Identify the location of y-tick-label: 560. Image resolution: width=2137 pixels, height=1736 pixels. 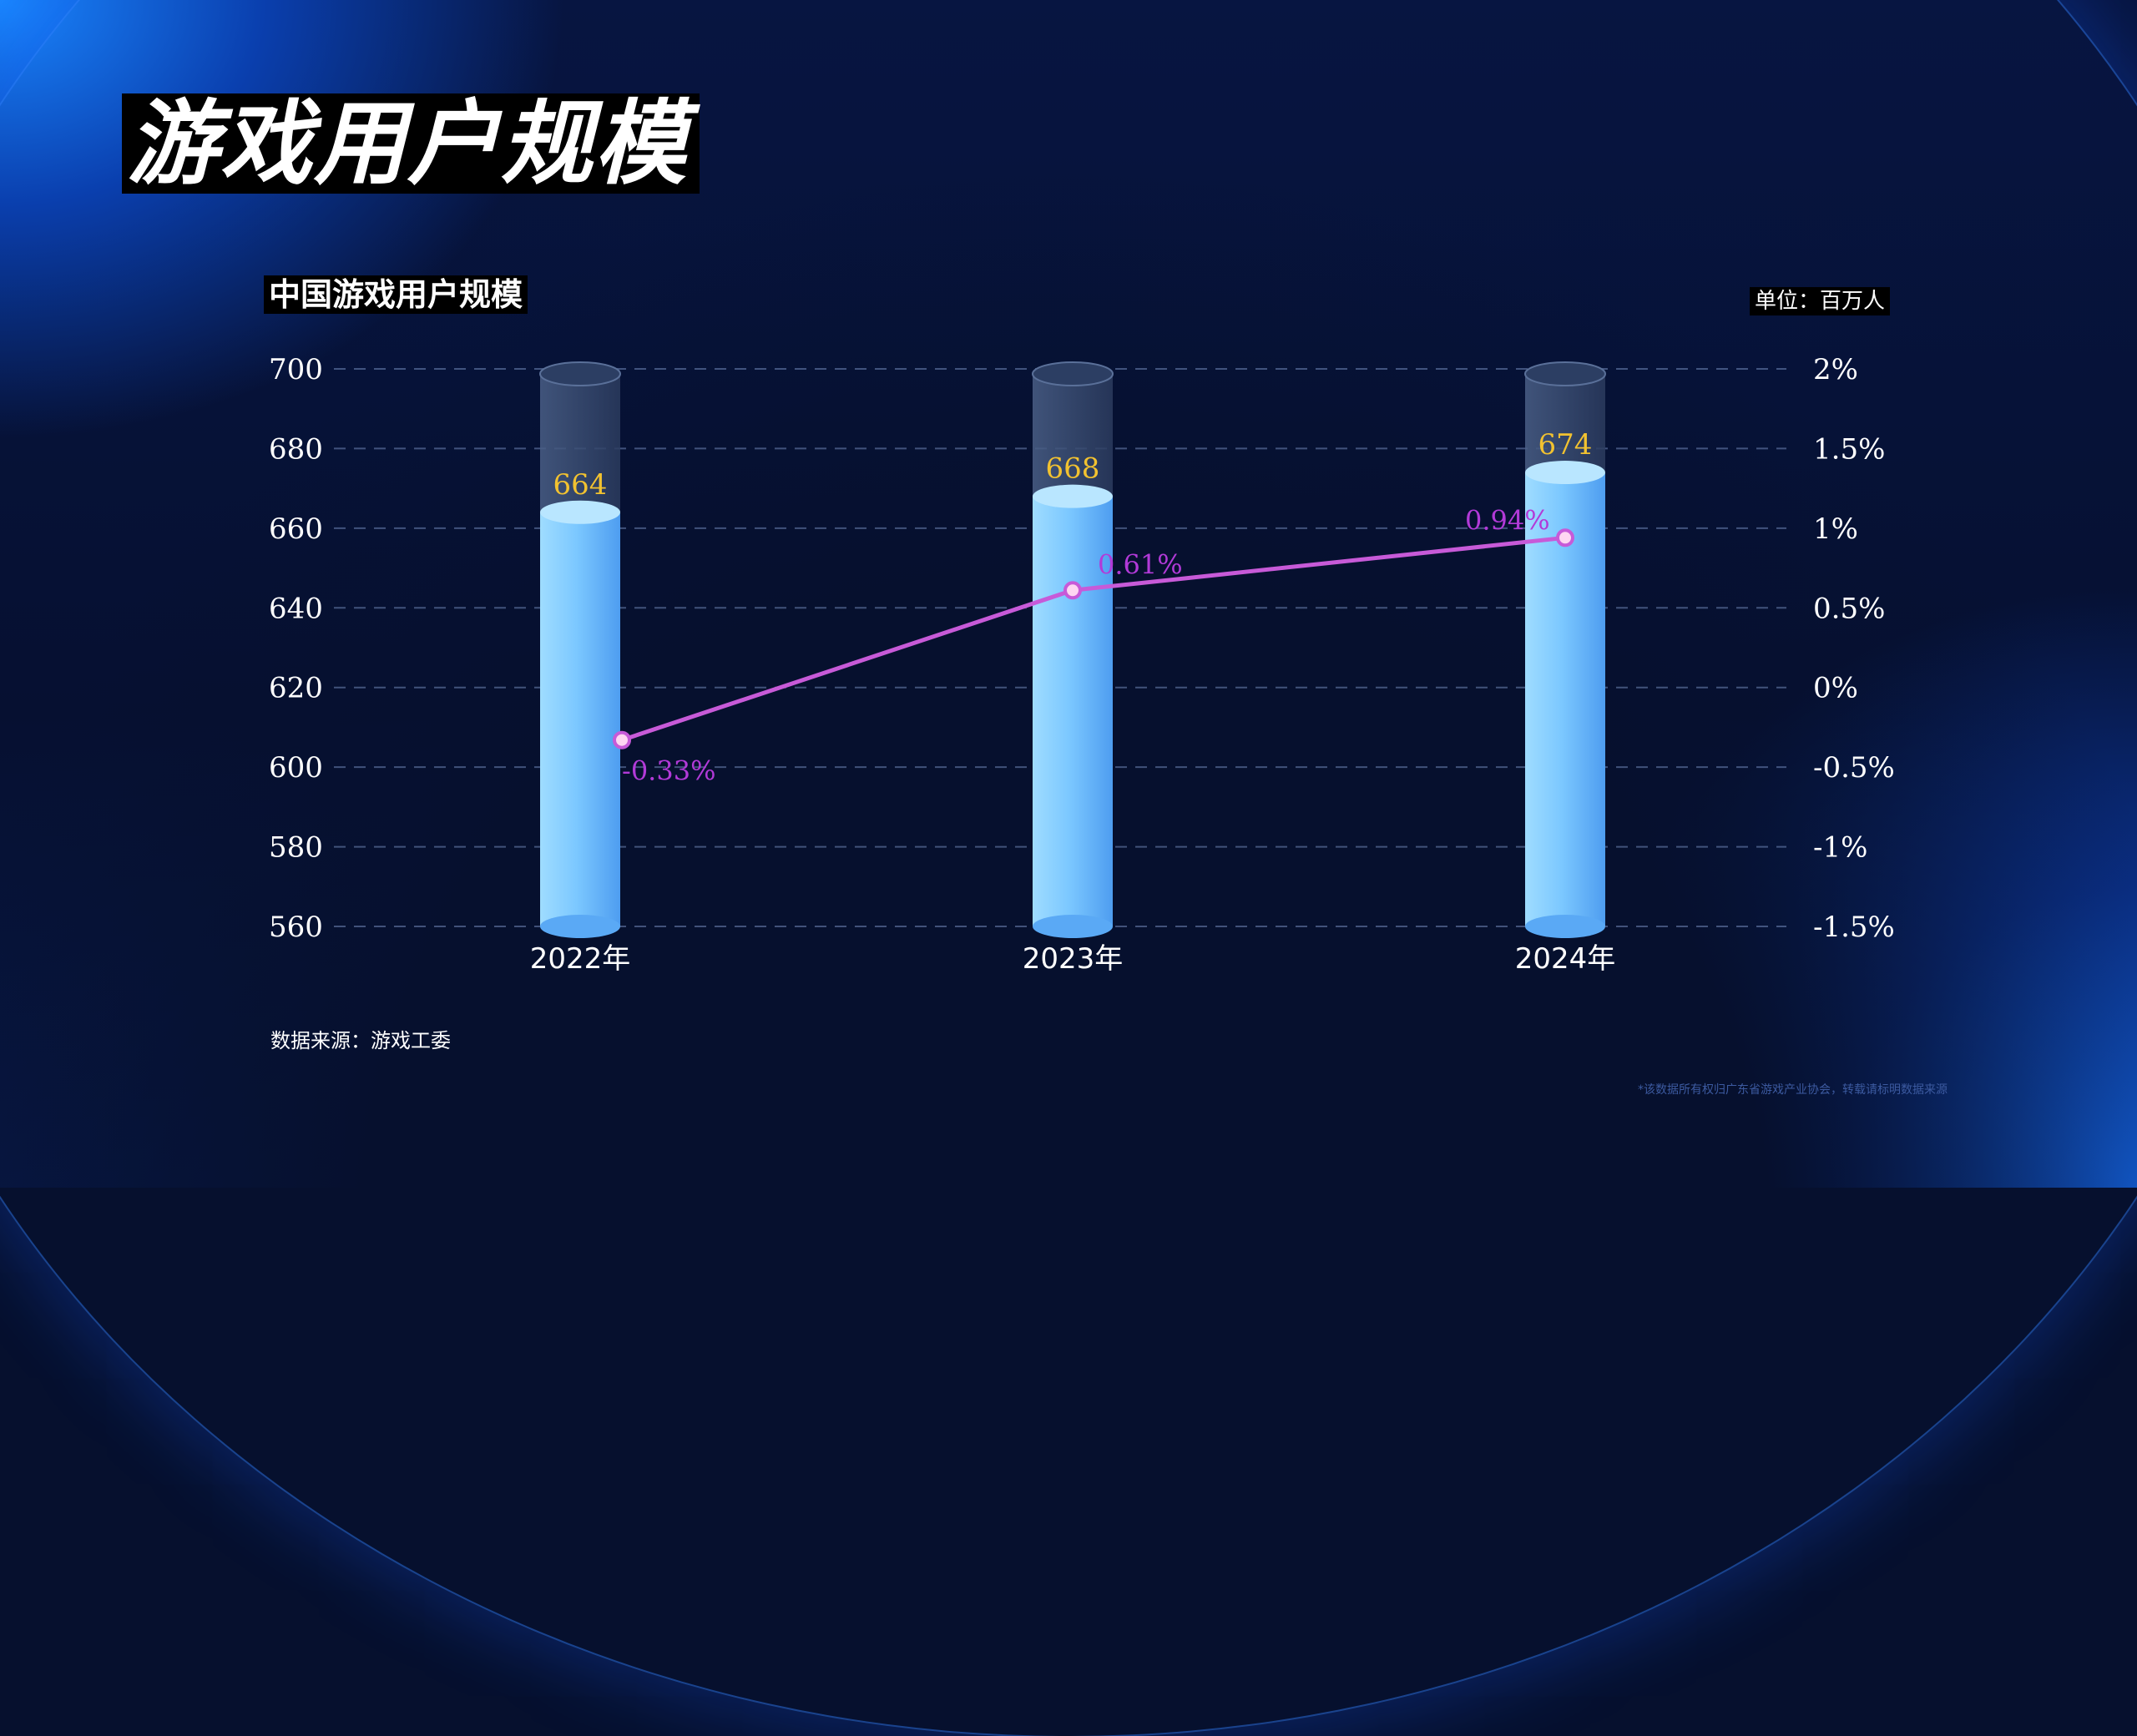
(296, 927).